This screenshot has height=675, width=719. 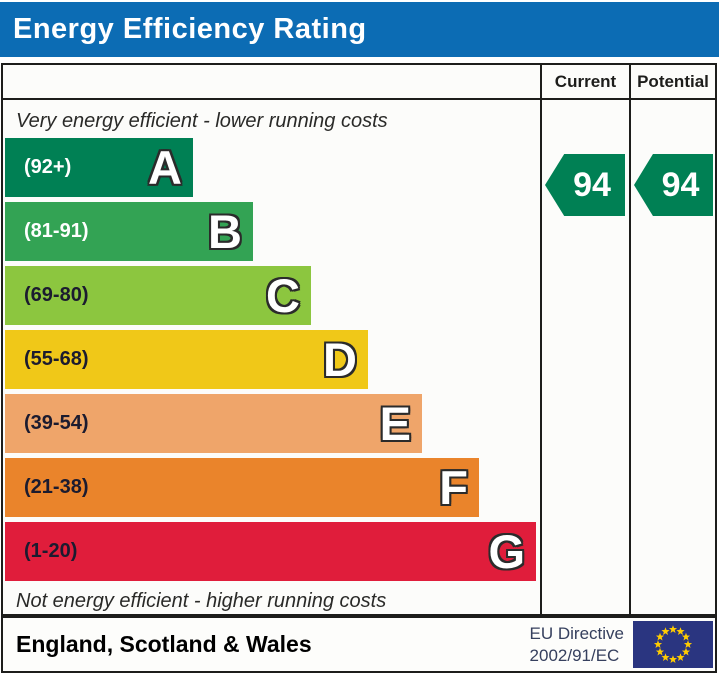 I want to click on eu-directive-text: EU Directive 2002/91/EC, so click(x=577, y=645).